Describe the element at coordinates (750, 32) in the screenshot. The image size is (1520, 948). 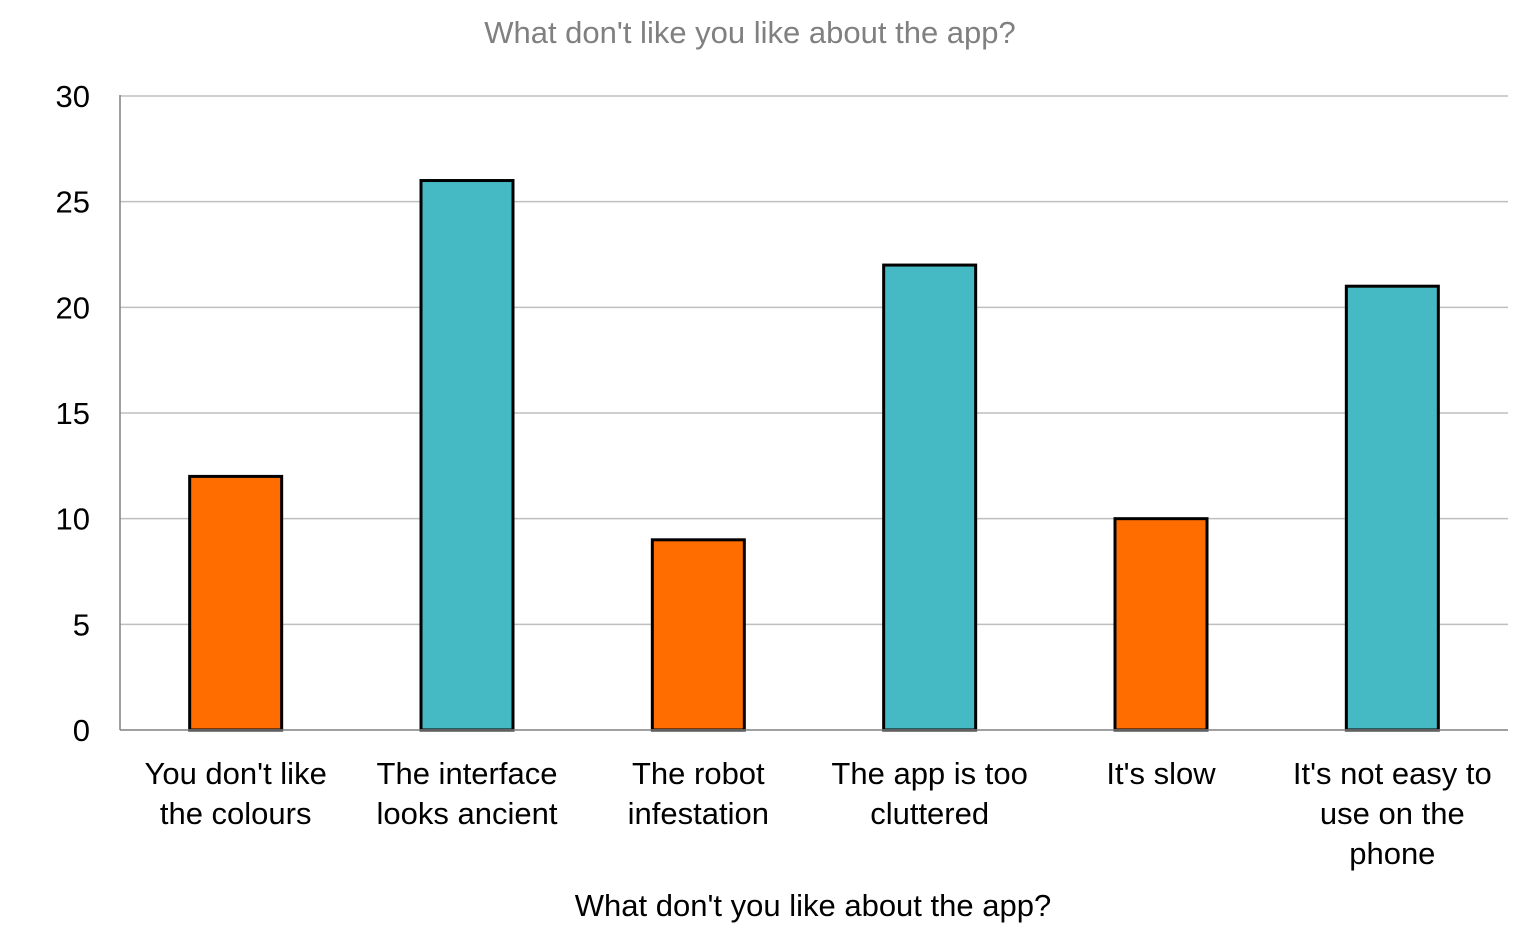
I see `chart-title: What don't like you like about the app?` at that location.